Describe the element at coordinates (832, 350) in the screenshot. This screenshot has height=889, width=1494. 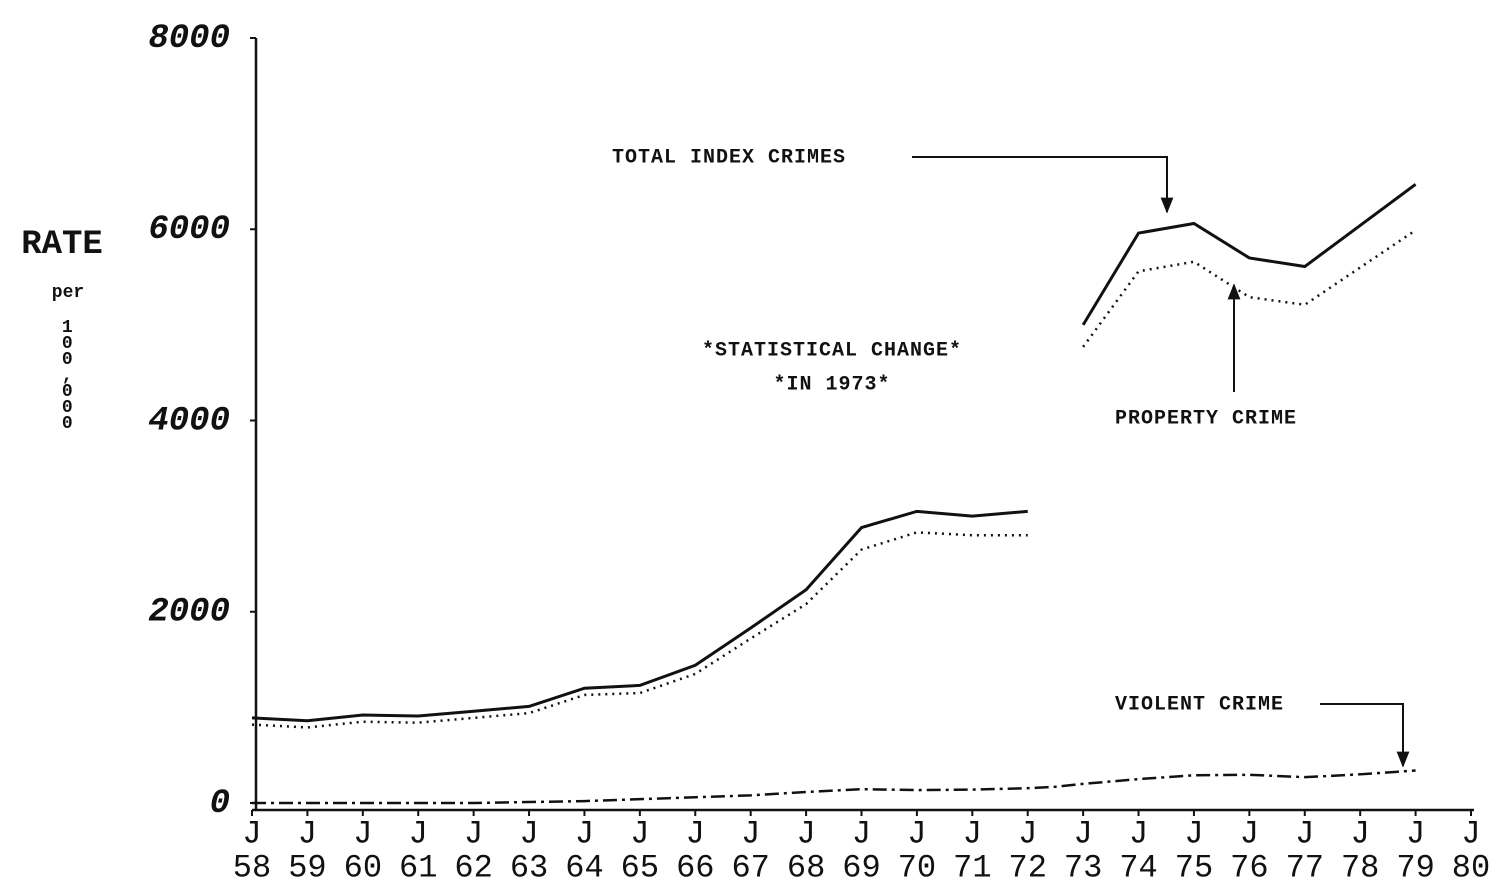
I see `annotation: *STATISTICAL CHANGE*` at that location.